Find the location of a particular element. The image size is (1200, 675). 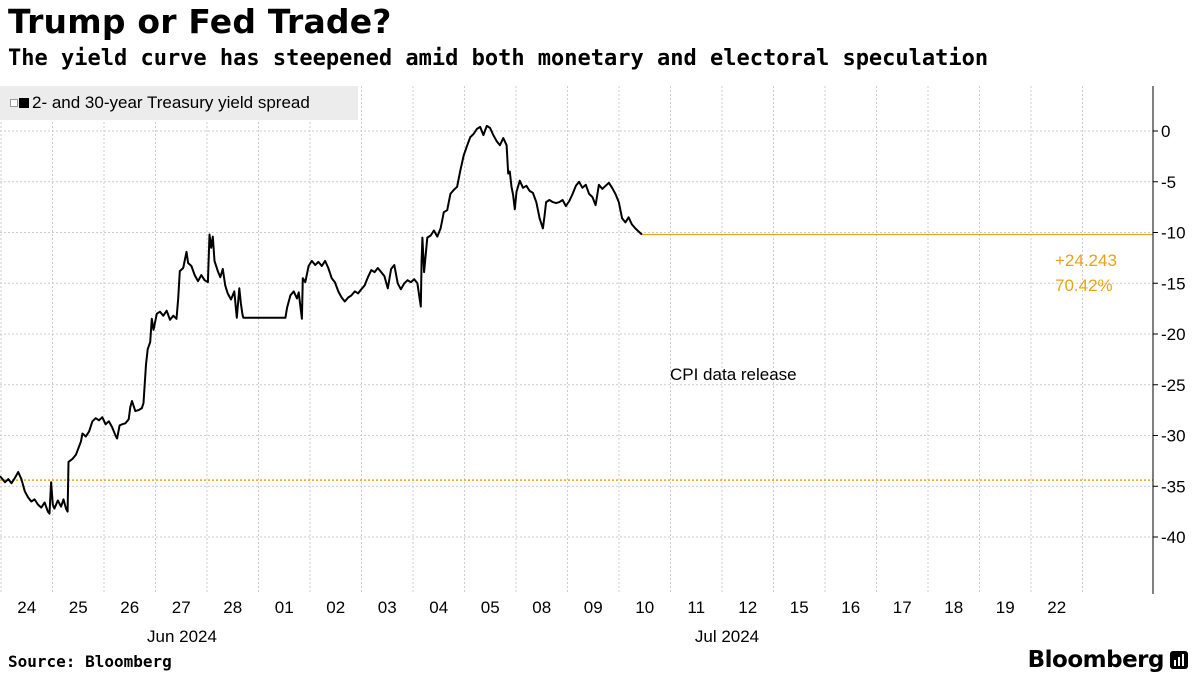

y-axis-ticks: 0 -5 -10 -15 -20 -25 -30 -35 -40 is located at coordinates (1169, 334).